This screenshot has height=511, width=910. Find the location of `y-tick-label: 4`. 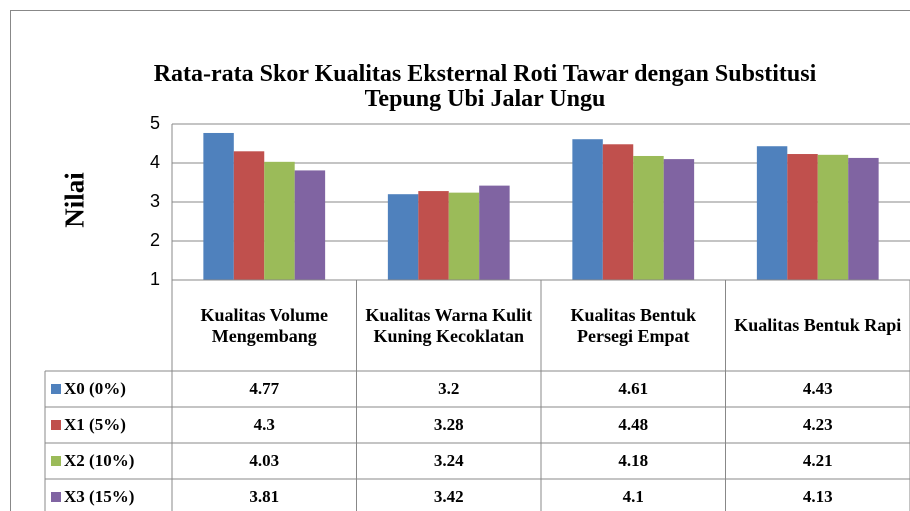

y-tick-label: 4 is located at coordinates (155, 162).